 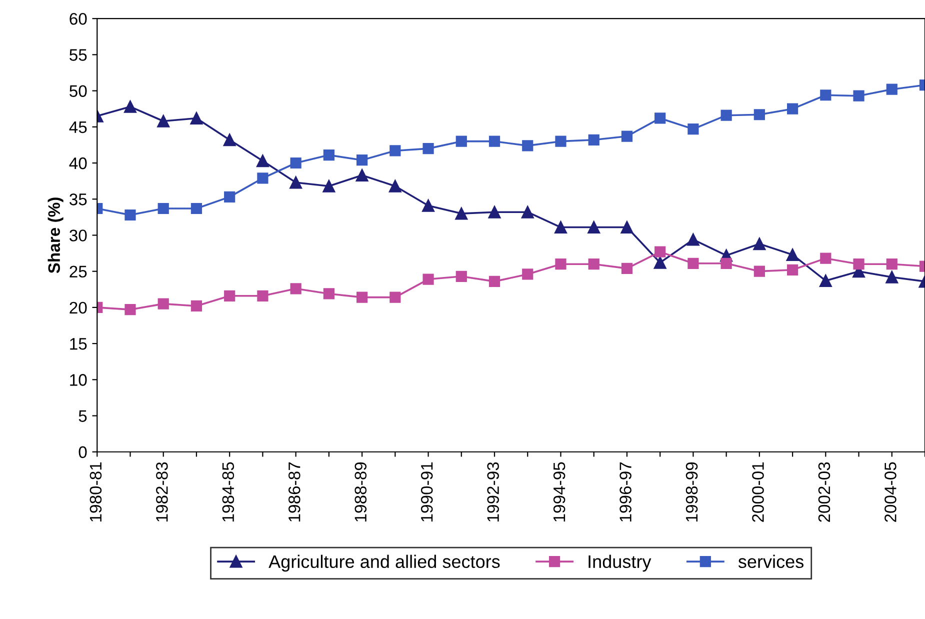 I want to click on x-tick-label: 2004-05, so click(x=890, y=492).